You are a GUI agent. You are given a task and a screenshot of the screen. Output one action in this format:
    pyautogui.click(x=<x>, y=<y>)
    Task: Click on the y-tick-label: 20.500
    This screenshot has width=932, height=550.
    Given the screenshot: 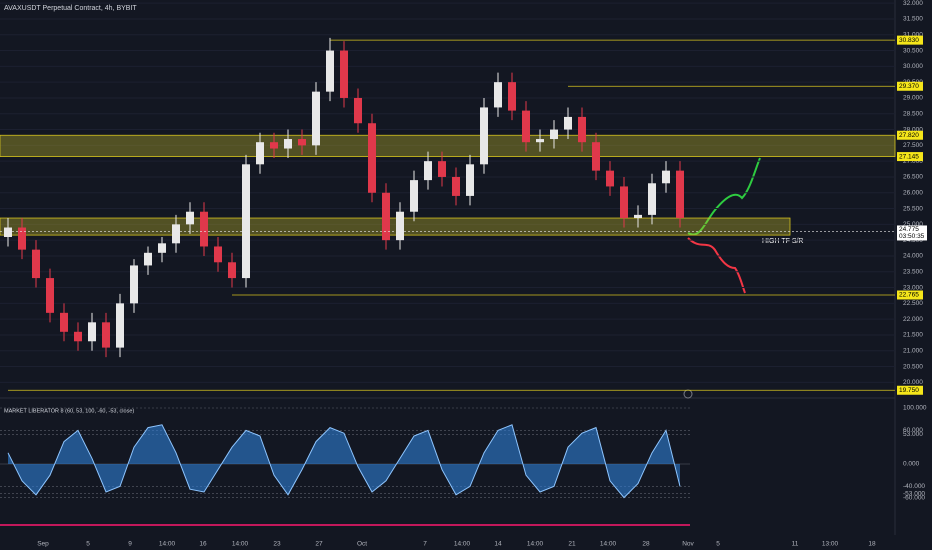 What is the action you would take?
    pyautogui.click(x=913, y=366)
    